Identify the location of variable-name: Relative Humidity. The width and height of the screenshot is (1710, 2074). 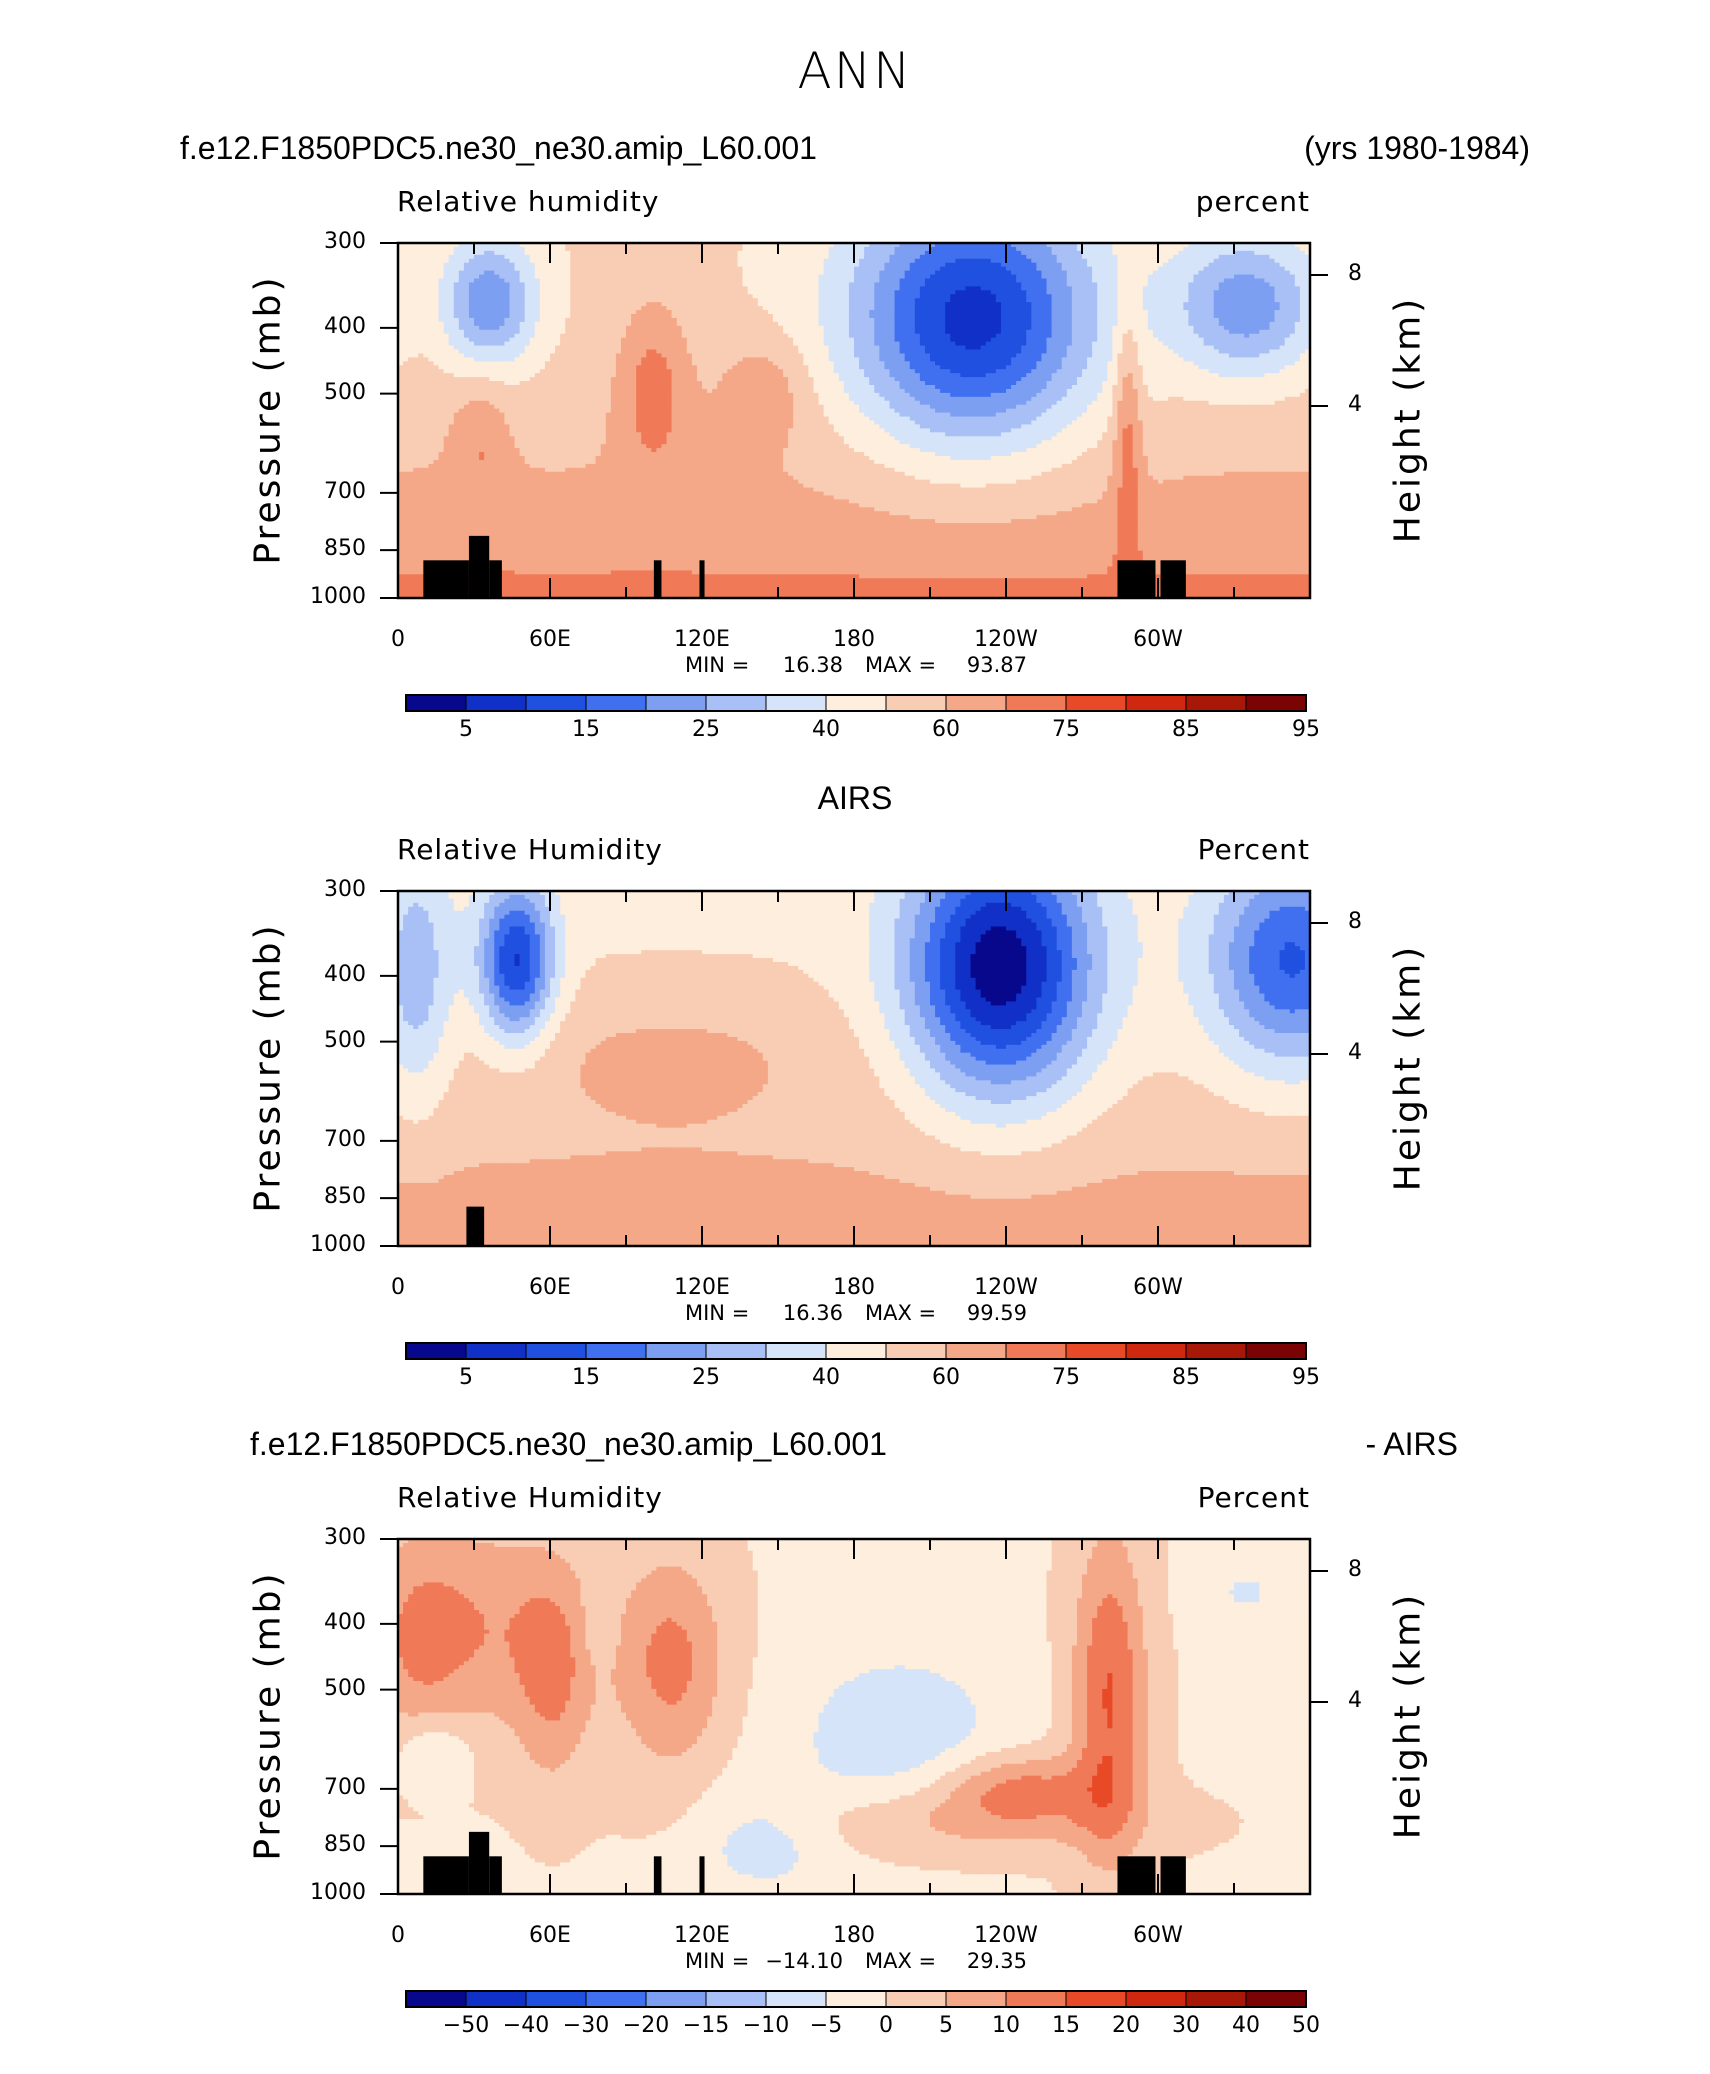
(530, 849).